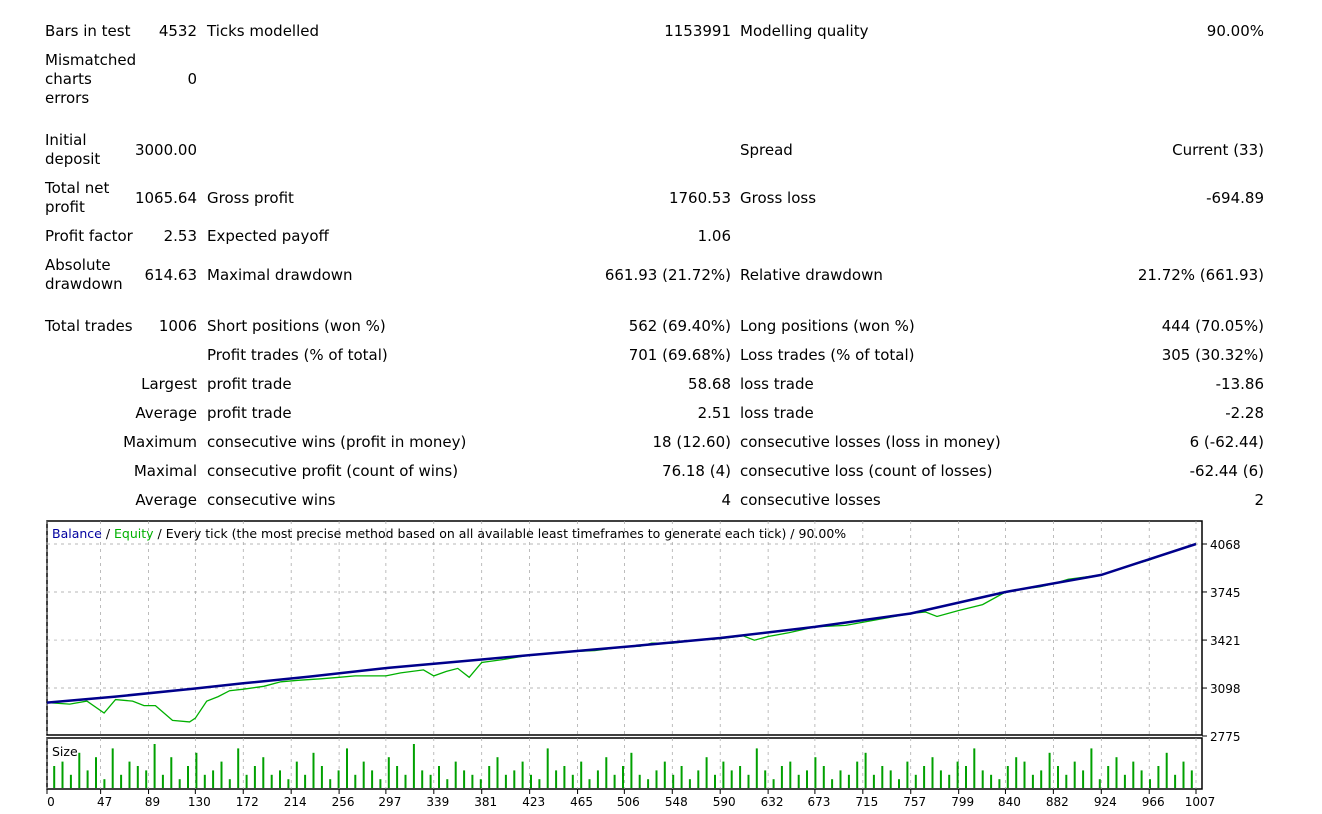 Image resolution: width=1322 pixels, height=814 pixels. Describe the element at coordinates (343, 802) in the screenshot. I see `x-tick-label: 256` at that location.